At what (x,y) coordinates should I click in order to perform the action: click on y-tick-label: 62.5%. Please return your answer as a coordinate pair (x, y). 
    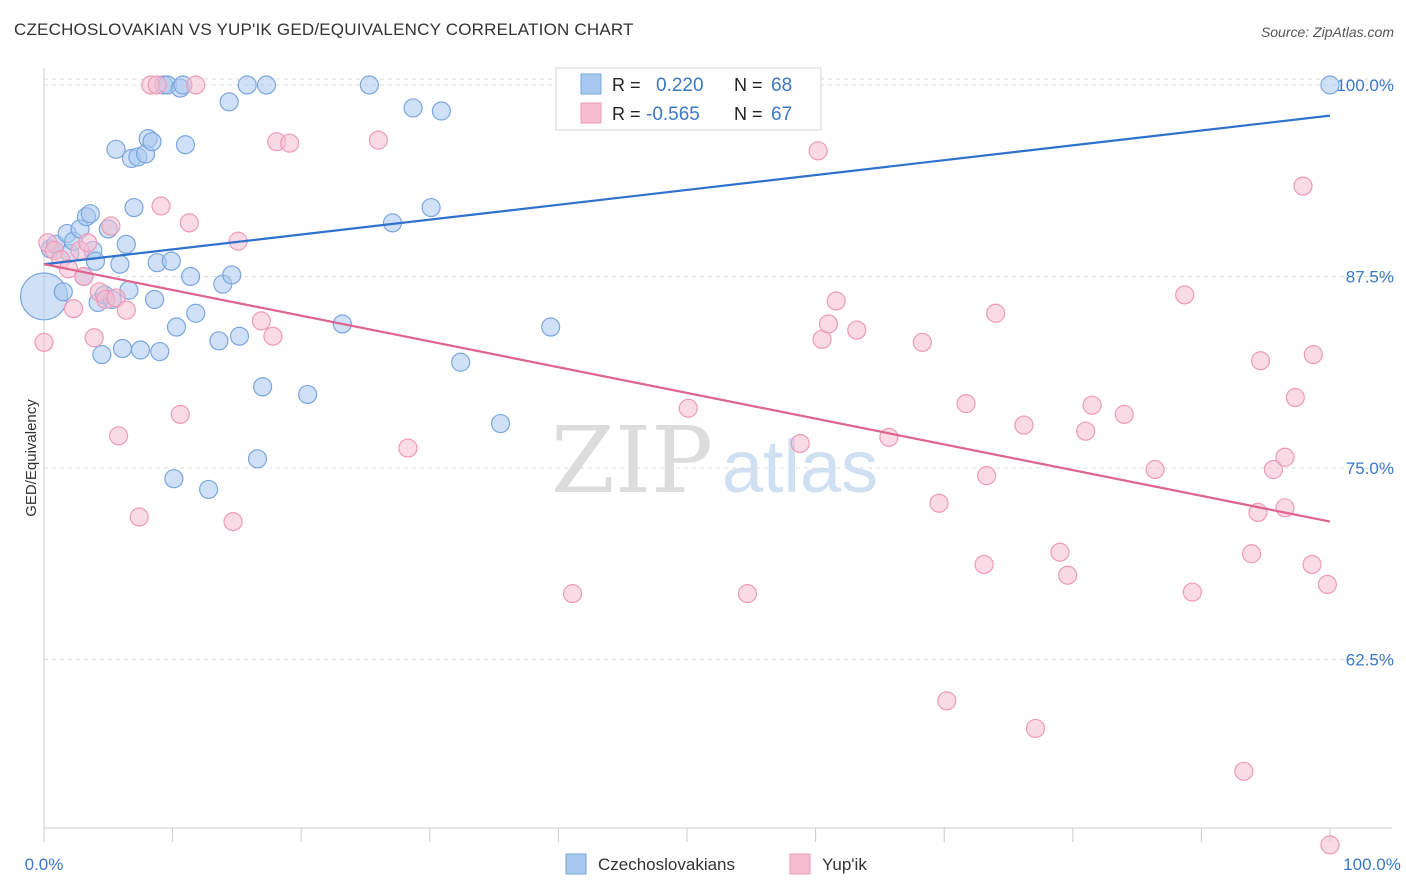
    Looking at the image, I should click on (1370, 659).